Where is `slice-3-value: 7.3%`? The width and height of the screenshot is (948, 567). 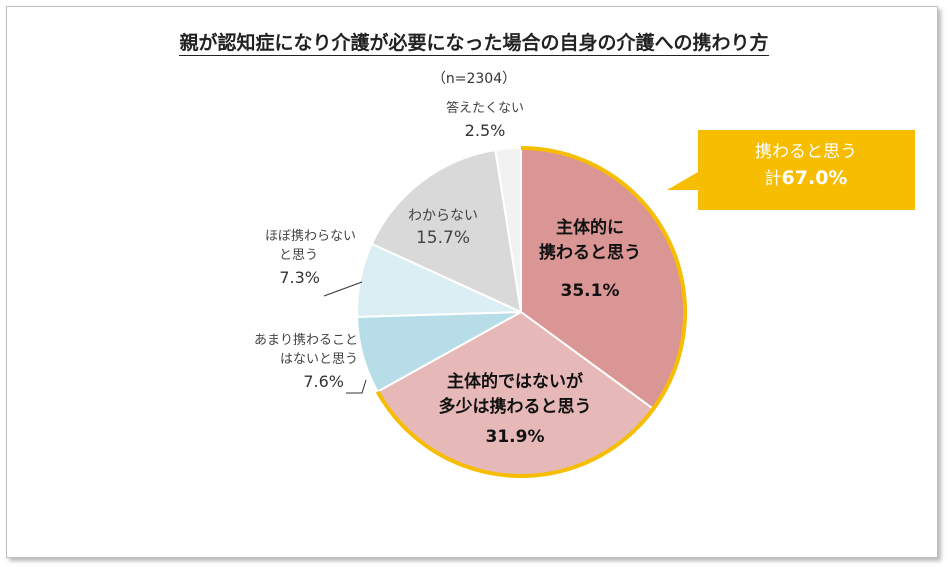
slice-3-value: 7.3% is located at coordinates (299, 277).